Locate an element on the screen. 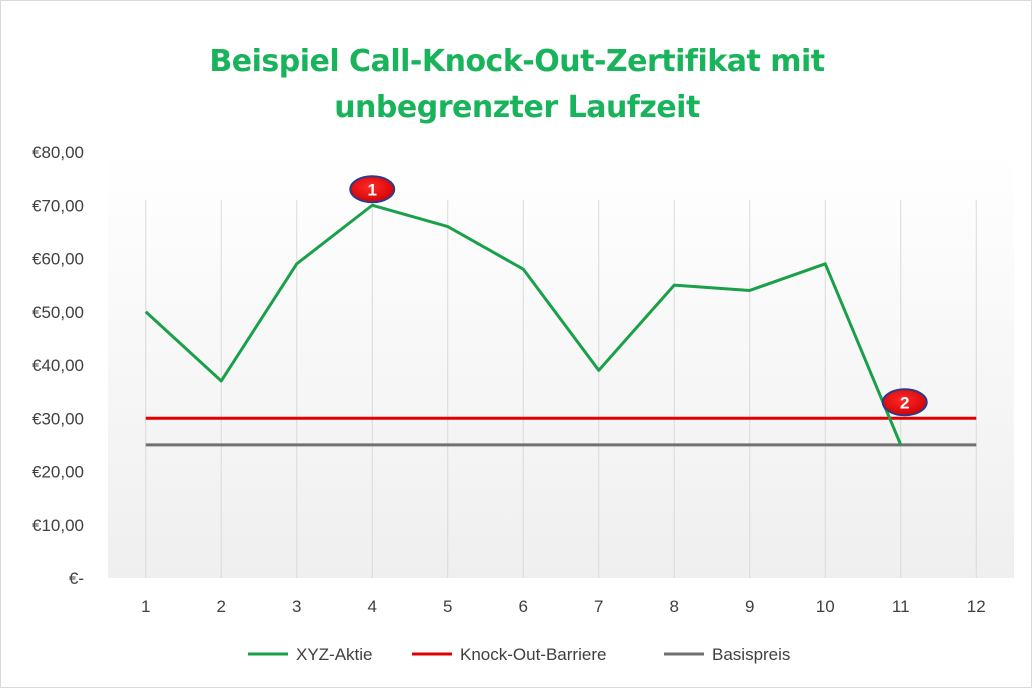 This screenshot has width=1032, height=688. x-tick-label: 7 is located at coordinates (598, 606).